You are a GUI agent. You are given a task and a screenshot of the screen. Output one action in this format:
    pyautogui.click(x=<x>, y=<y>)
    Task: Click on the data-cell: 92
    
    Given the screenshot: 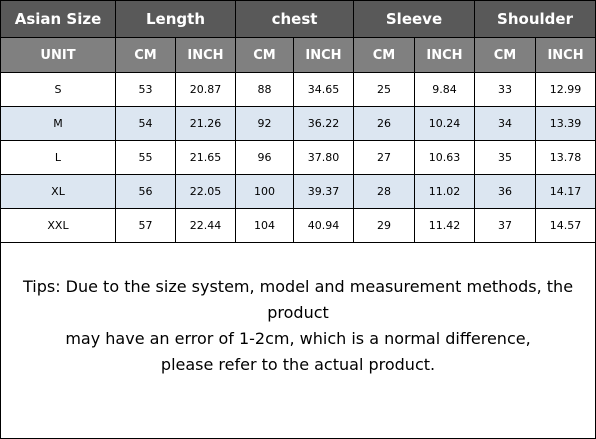 What is the action you would take?
    pyautogui.click(x=264, y=123)
    